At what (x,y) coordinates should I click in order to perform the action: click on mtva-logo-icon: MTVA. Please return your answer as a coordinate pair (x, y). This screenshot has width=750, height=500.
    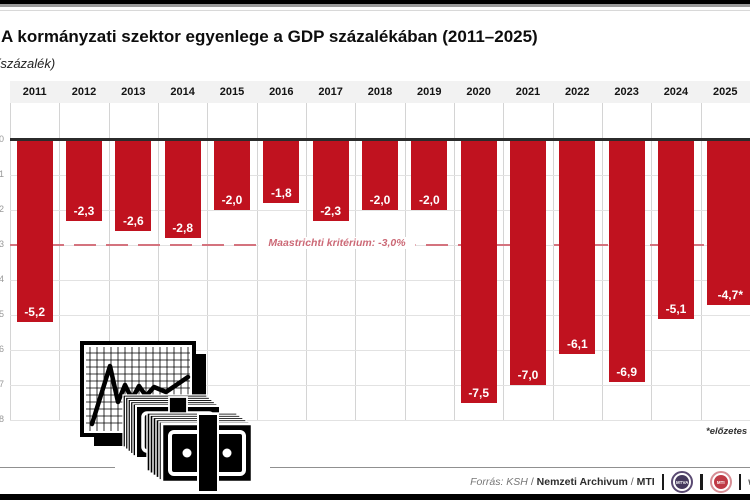
    Looking at the image, I should click on (682, 482).